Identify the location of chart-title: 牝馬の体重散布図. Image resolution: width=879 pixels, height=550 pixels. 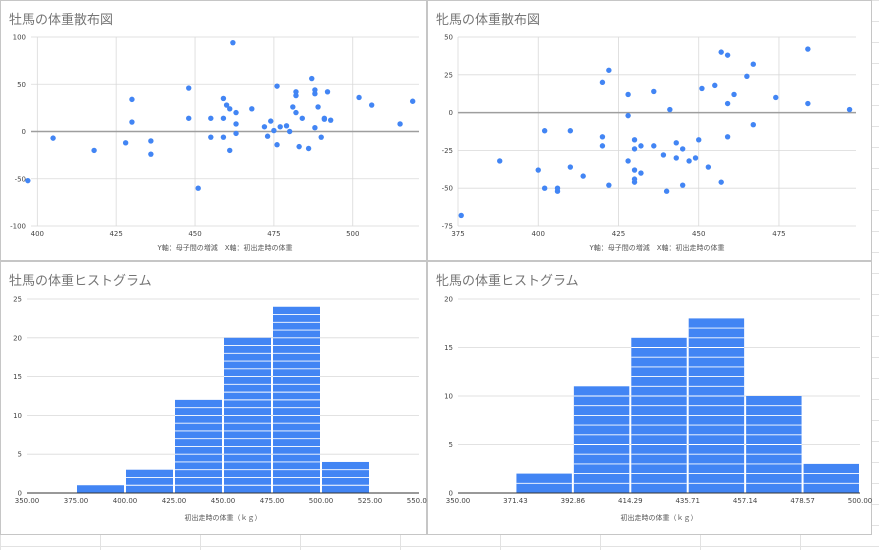
(488, 20).